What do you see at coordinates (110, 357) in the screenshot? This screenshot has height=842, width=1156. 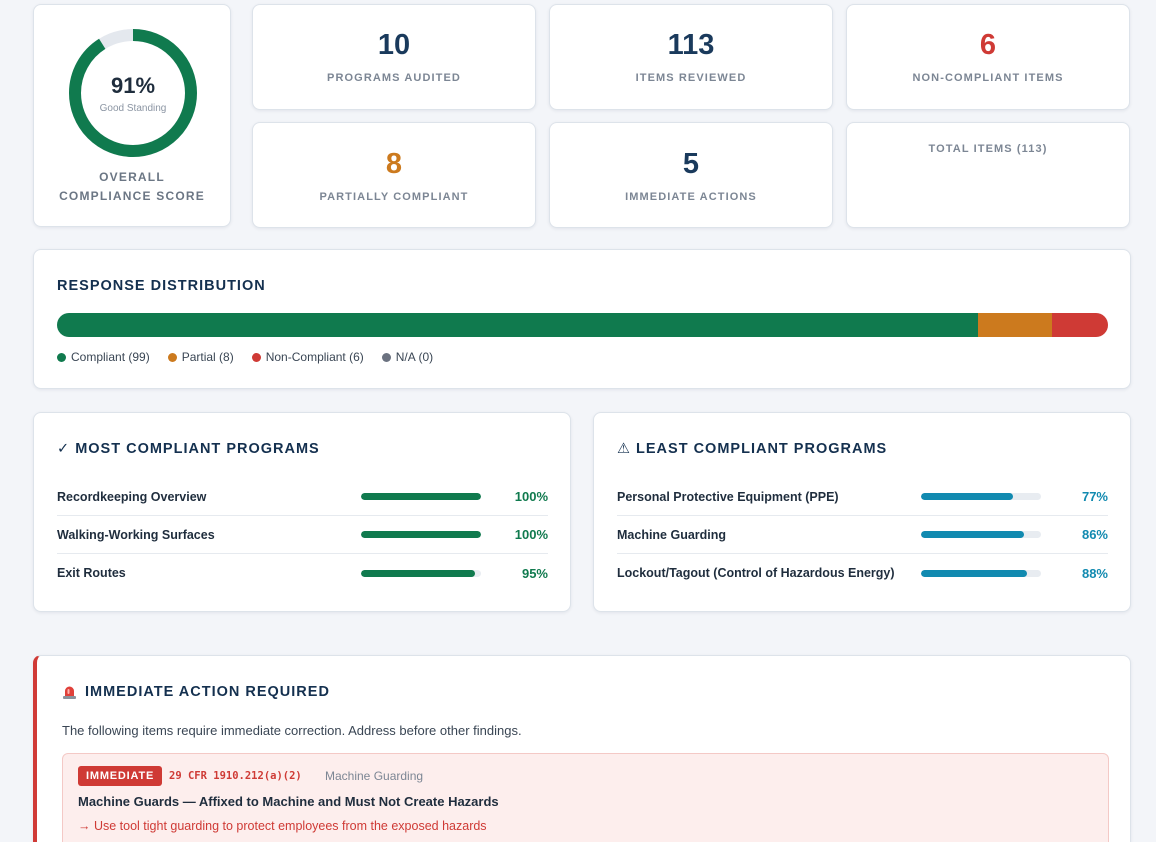 I see `legend-label: Compliant (99)` at bounding box center [110, 357].